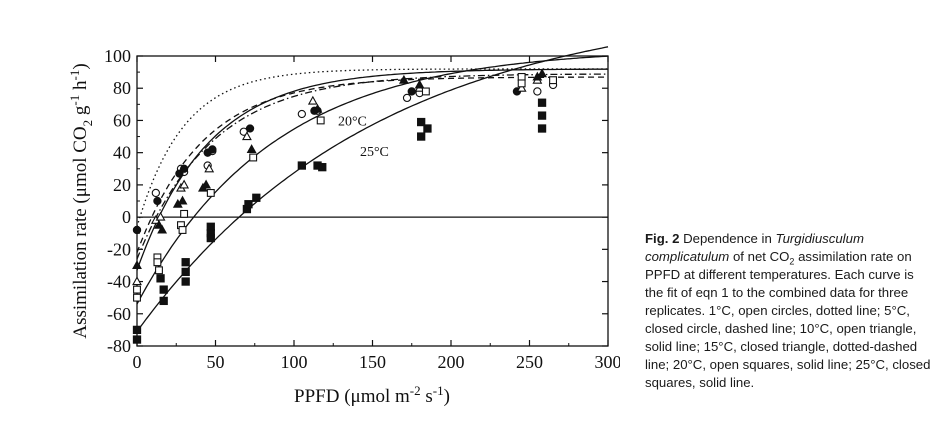  What do you see at coordinates (451, 362) in the screenshot?
I see `x-tick-label: 200` at bounding box center [451, 362].